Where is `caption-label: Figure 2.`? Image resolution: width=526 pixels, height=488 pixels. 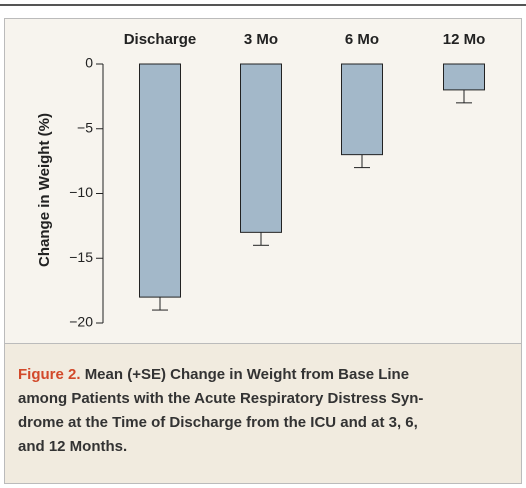
caption-label: Figure 2. is located at coordinates (49, 374).